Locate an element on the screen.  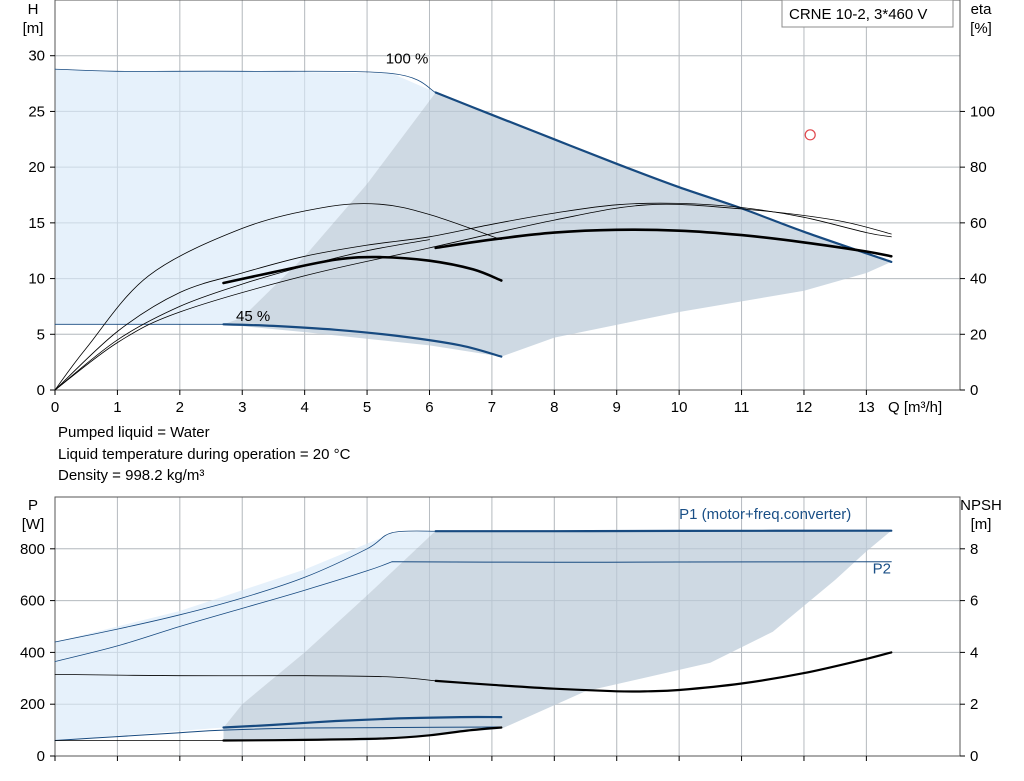
title-box-text: CRNE 10-2, 3*460 V is located at coordinates (858, 14).